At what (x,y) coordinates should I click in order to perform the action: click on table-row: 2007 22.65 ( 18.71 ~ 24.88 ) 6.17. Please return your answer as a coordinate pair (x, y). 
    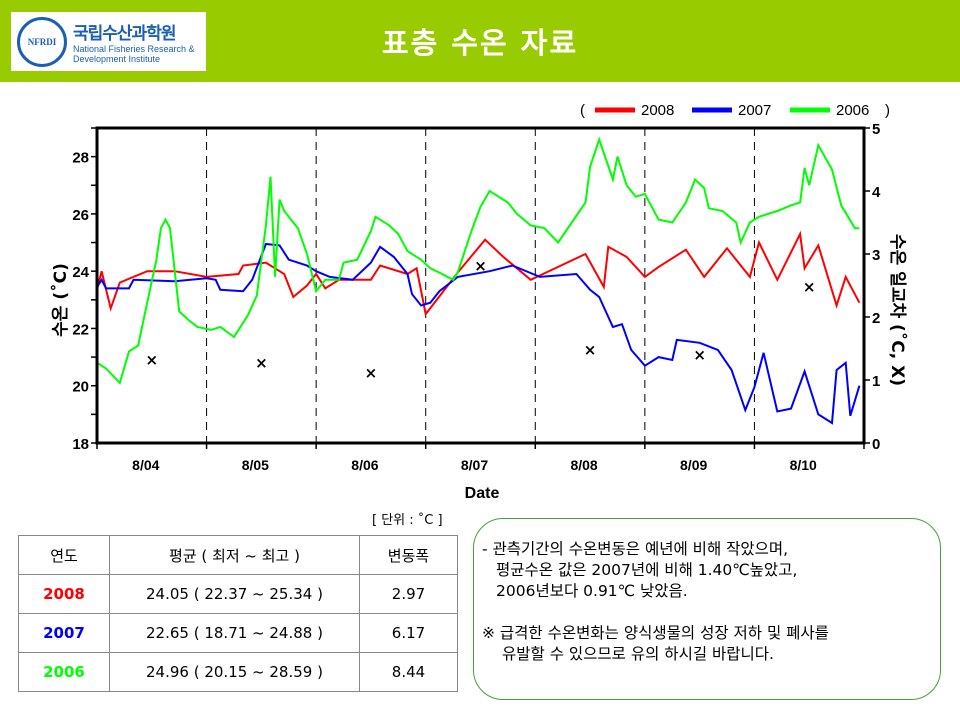
    Looking at the image, I should click on (238, 633).